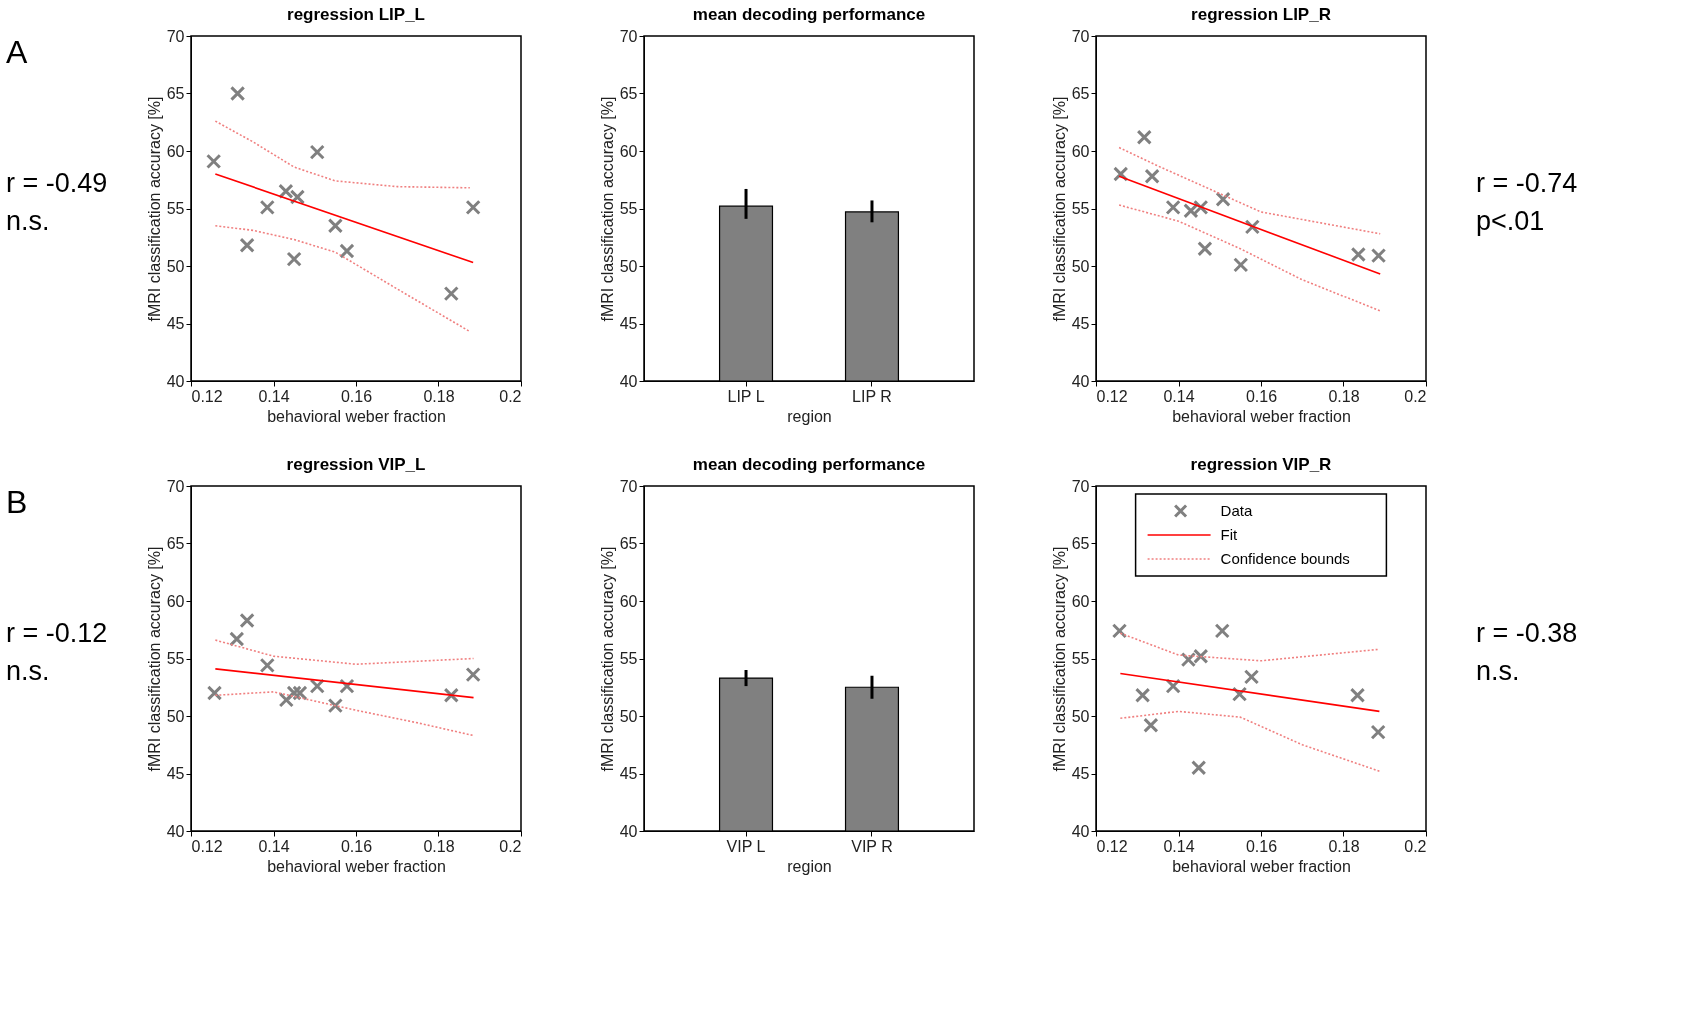 The height and width of the screenshot is (1014, 1696). Describe the element at coordinates (57, 633) in the screenshot. I see `text: r = -0.12` at that location.